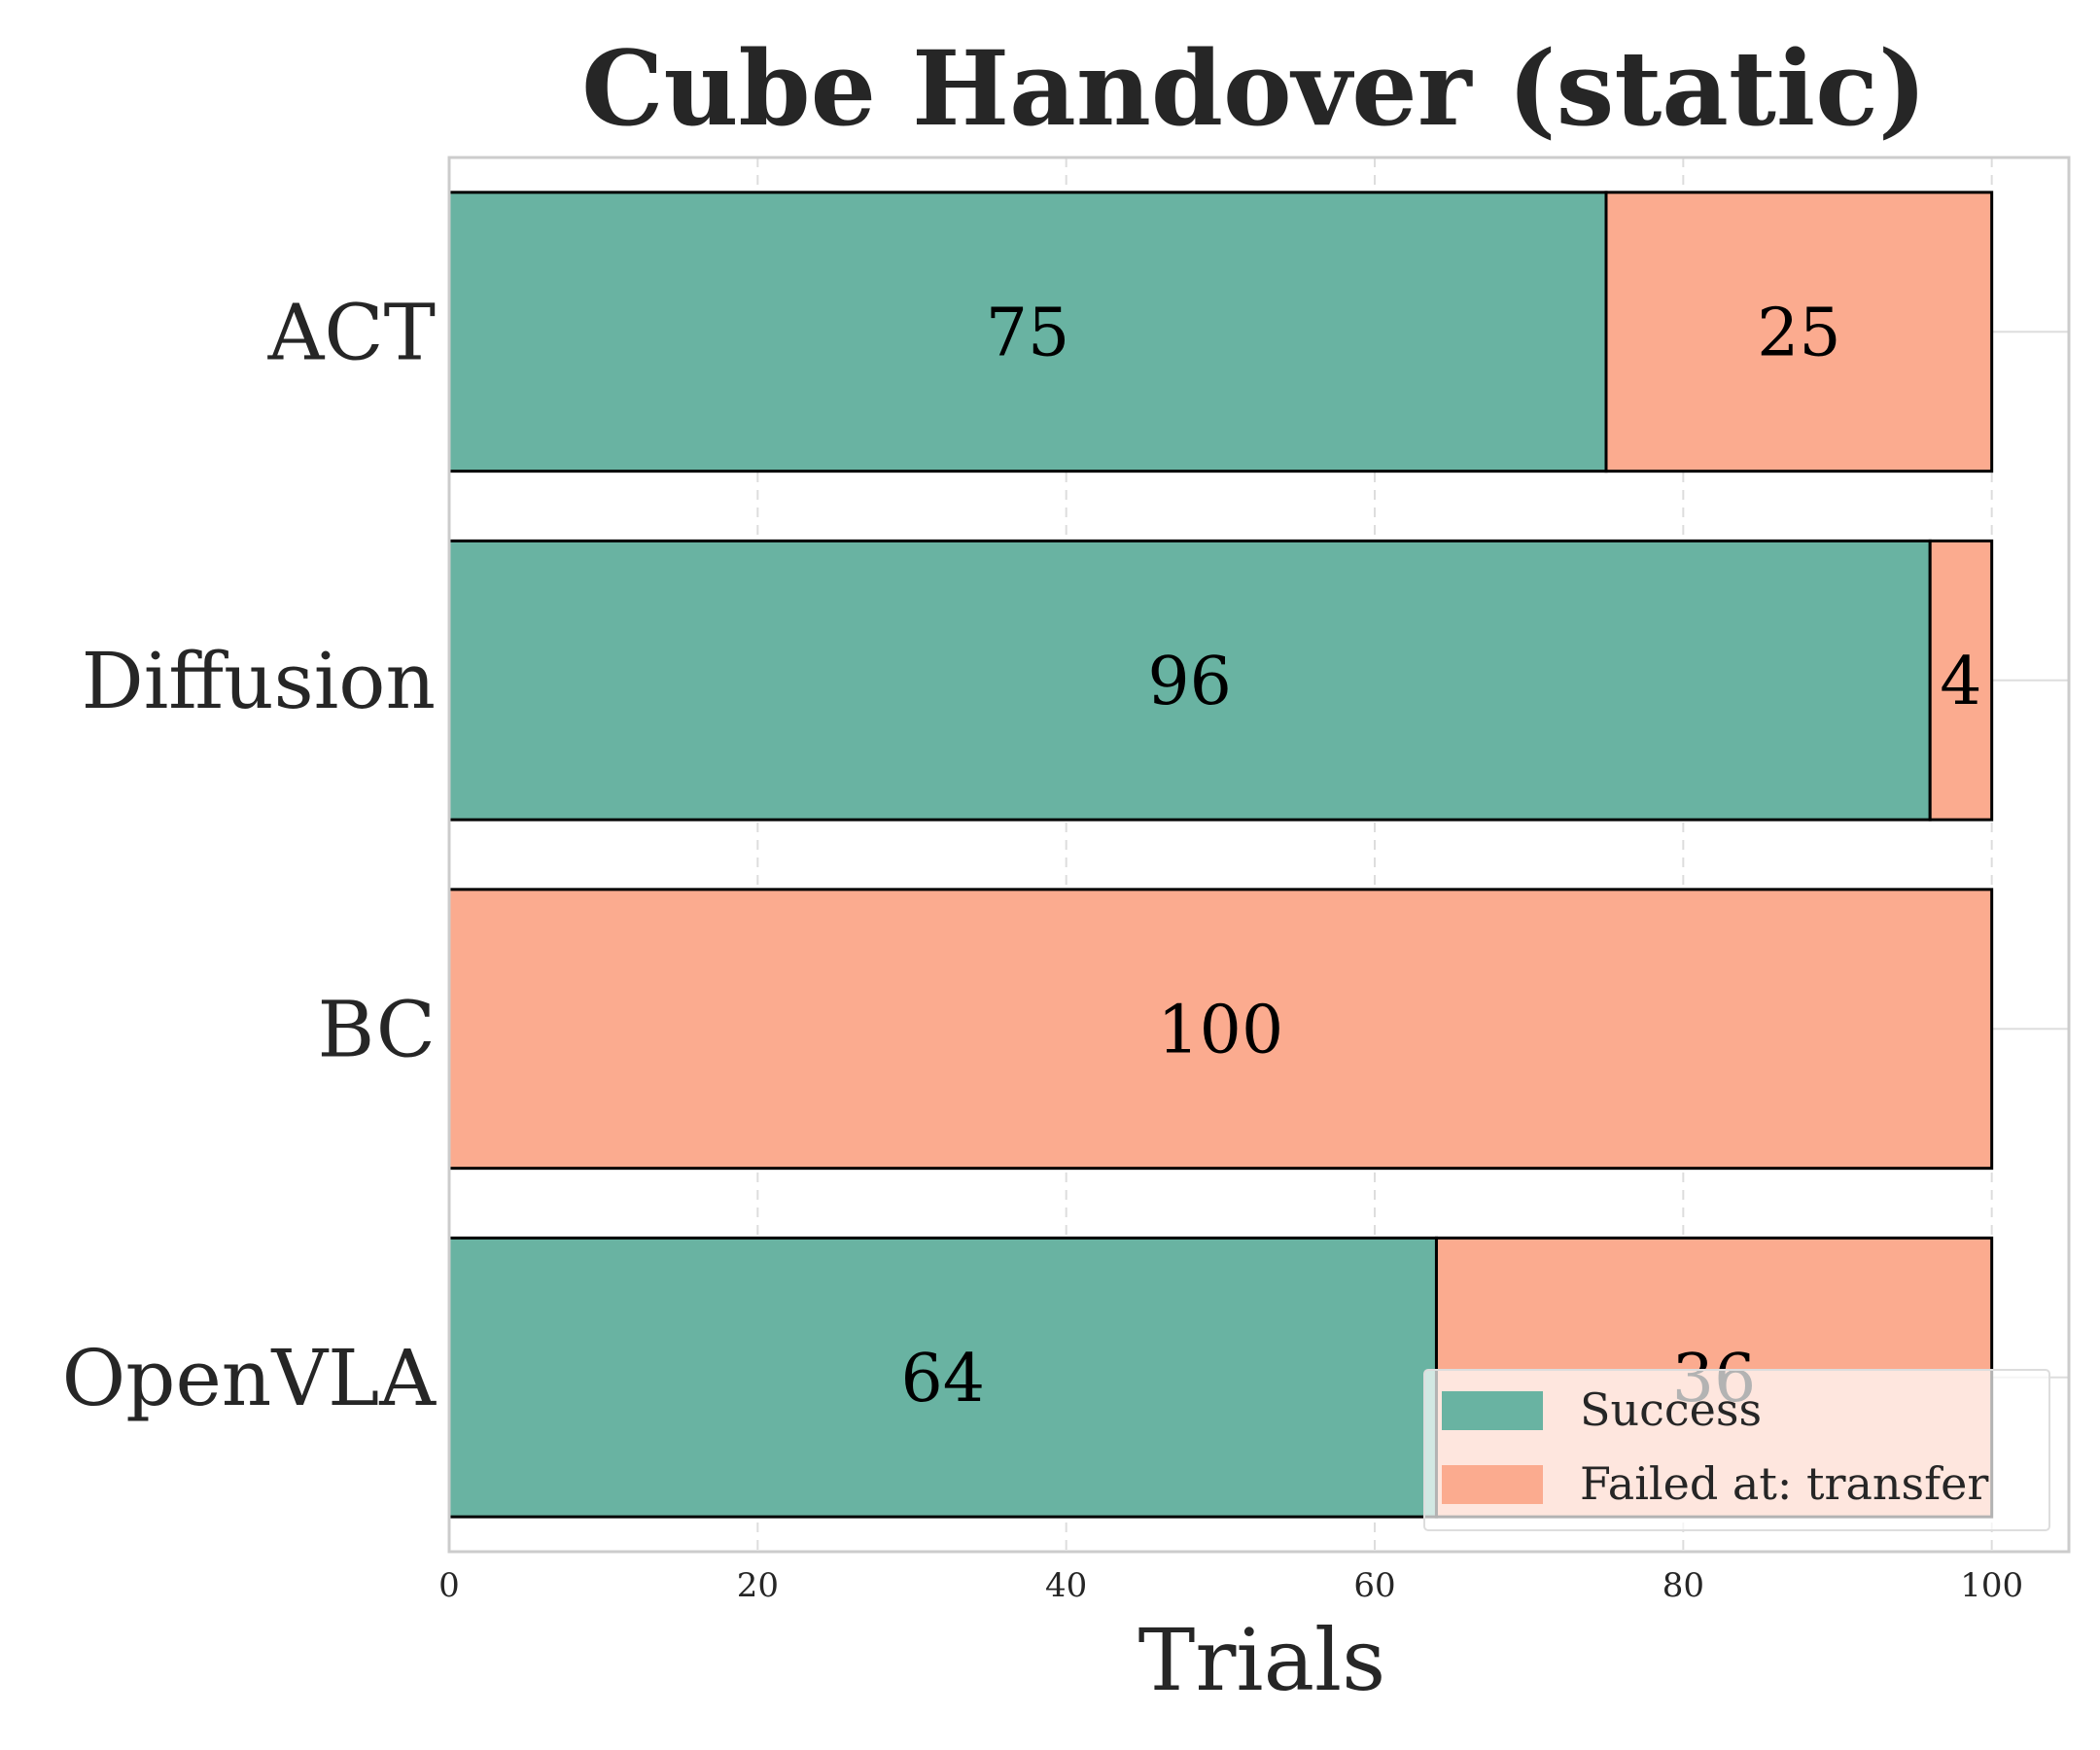 The width and height of the screenshot is (2100, 1750). Describe the element at coordinates (377, 1029) in the screenshot. I see `y-tick-label: BC` at that location.